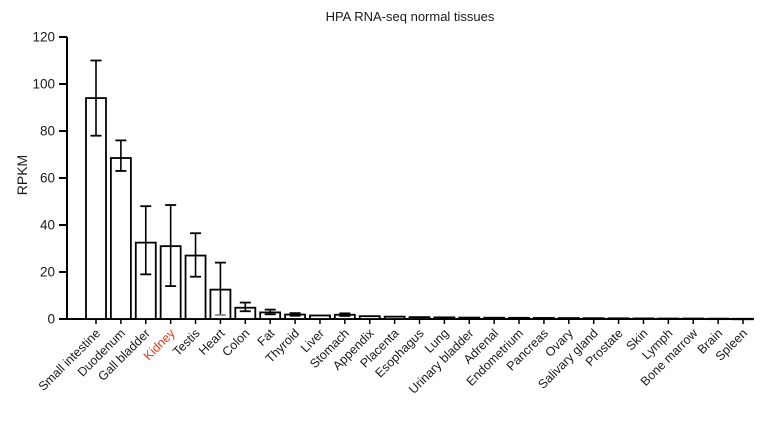 The width and height of the screenshot is (770, 428). Describe the element at coordinates (519, 318) in the screenshot. I see `bar-endometrium` at that location.